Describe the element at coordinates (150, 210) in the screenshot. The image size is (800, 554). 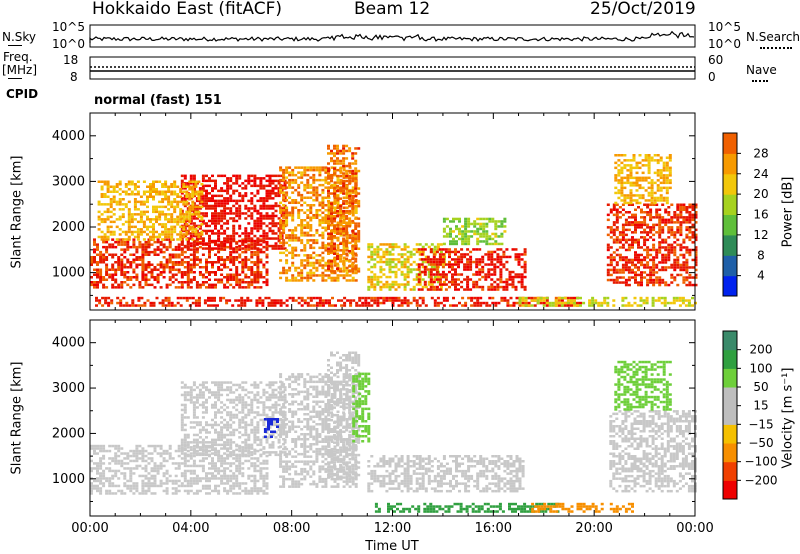
I see `power-region` at that location.